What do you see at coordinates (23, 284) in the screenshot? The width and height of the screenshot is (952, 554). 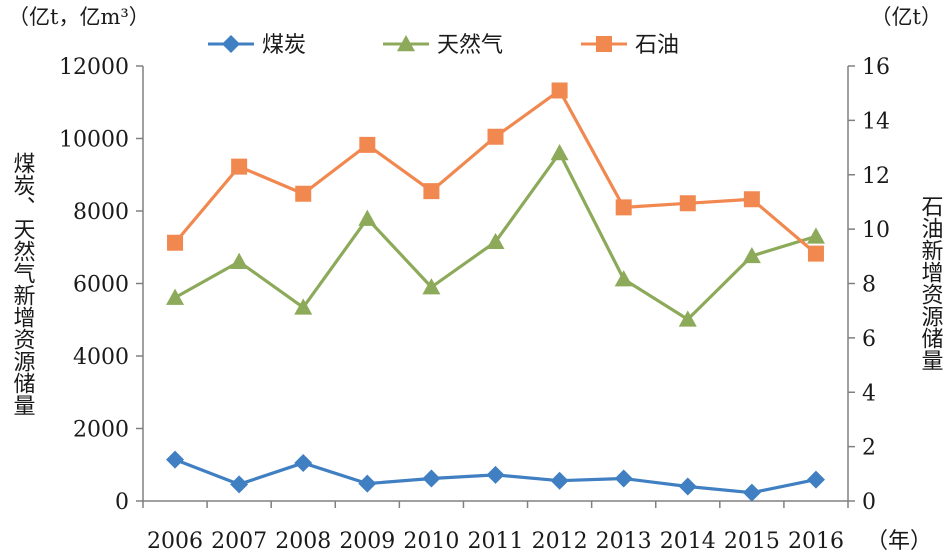 I see `left-axis-title: 煤炭、天然气新增资源储量` at bounding box center [23, 284].